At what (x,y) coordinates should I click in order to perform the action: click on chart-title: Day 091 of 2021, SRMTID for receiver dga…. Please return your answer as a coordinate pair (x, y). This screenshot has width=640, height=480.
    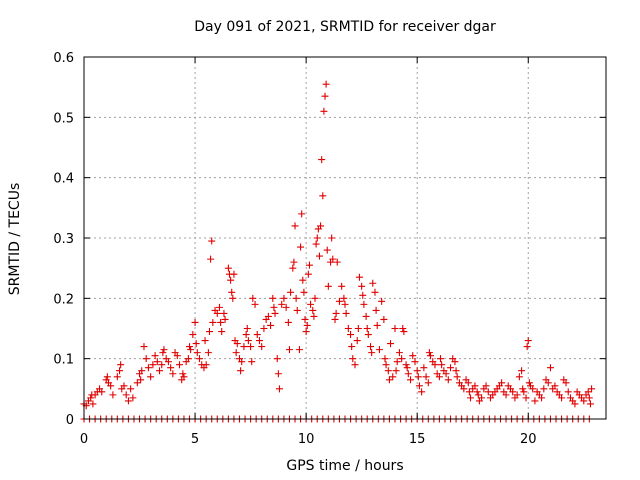
    Looking at the image, I should click on (345, 27).